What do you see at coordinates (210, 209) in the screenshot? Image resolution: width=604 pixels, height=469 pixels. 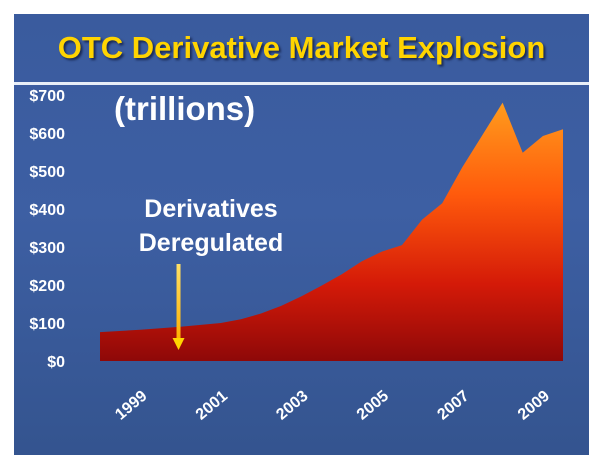 I see `annotation-label: Derivatives` at bounding box center [210, 209].